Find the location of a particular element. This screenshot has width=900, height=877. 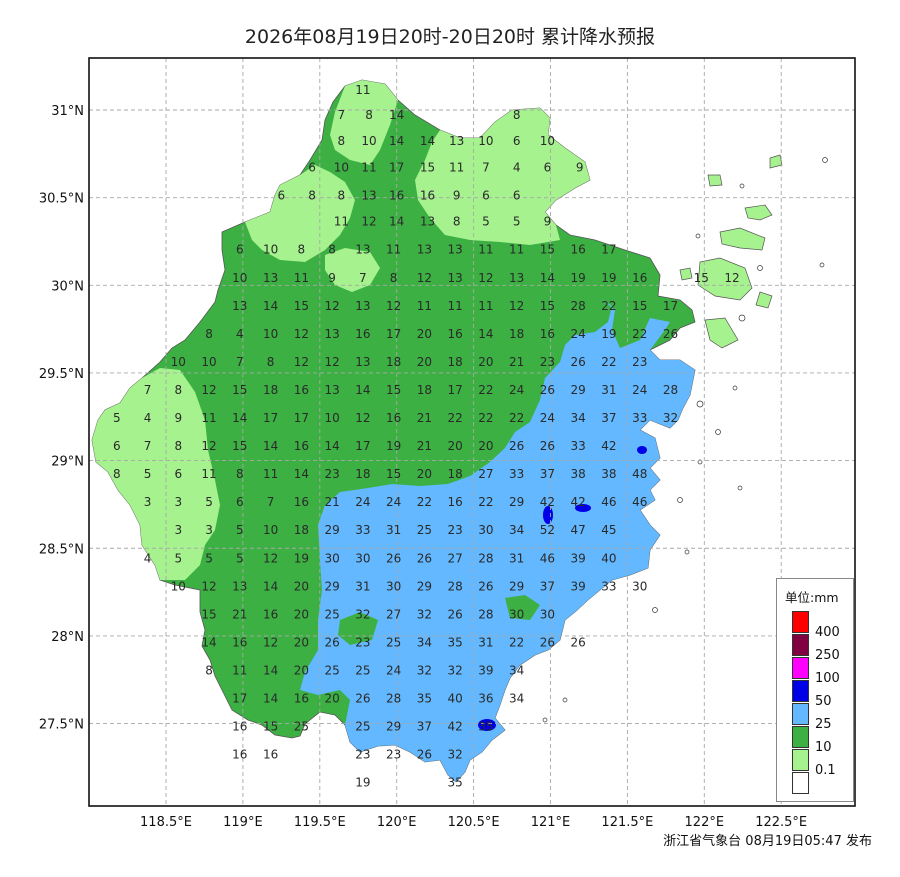

lon-tick-label: 121.5°E is located at coordinates (627, 822).